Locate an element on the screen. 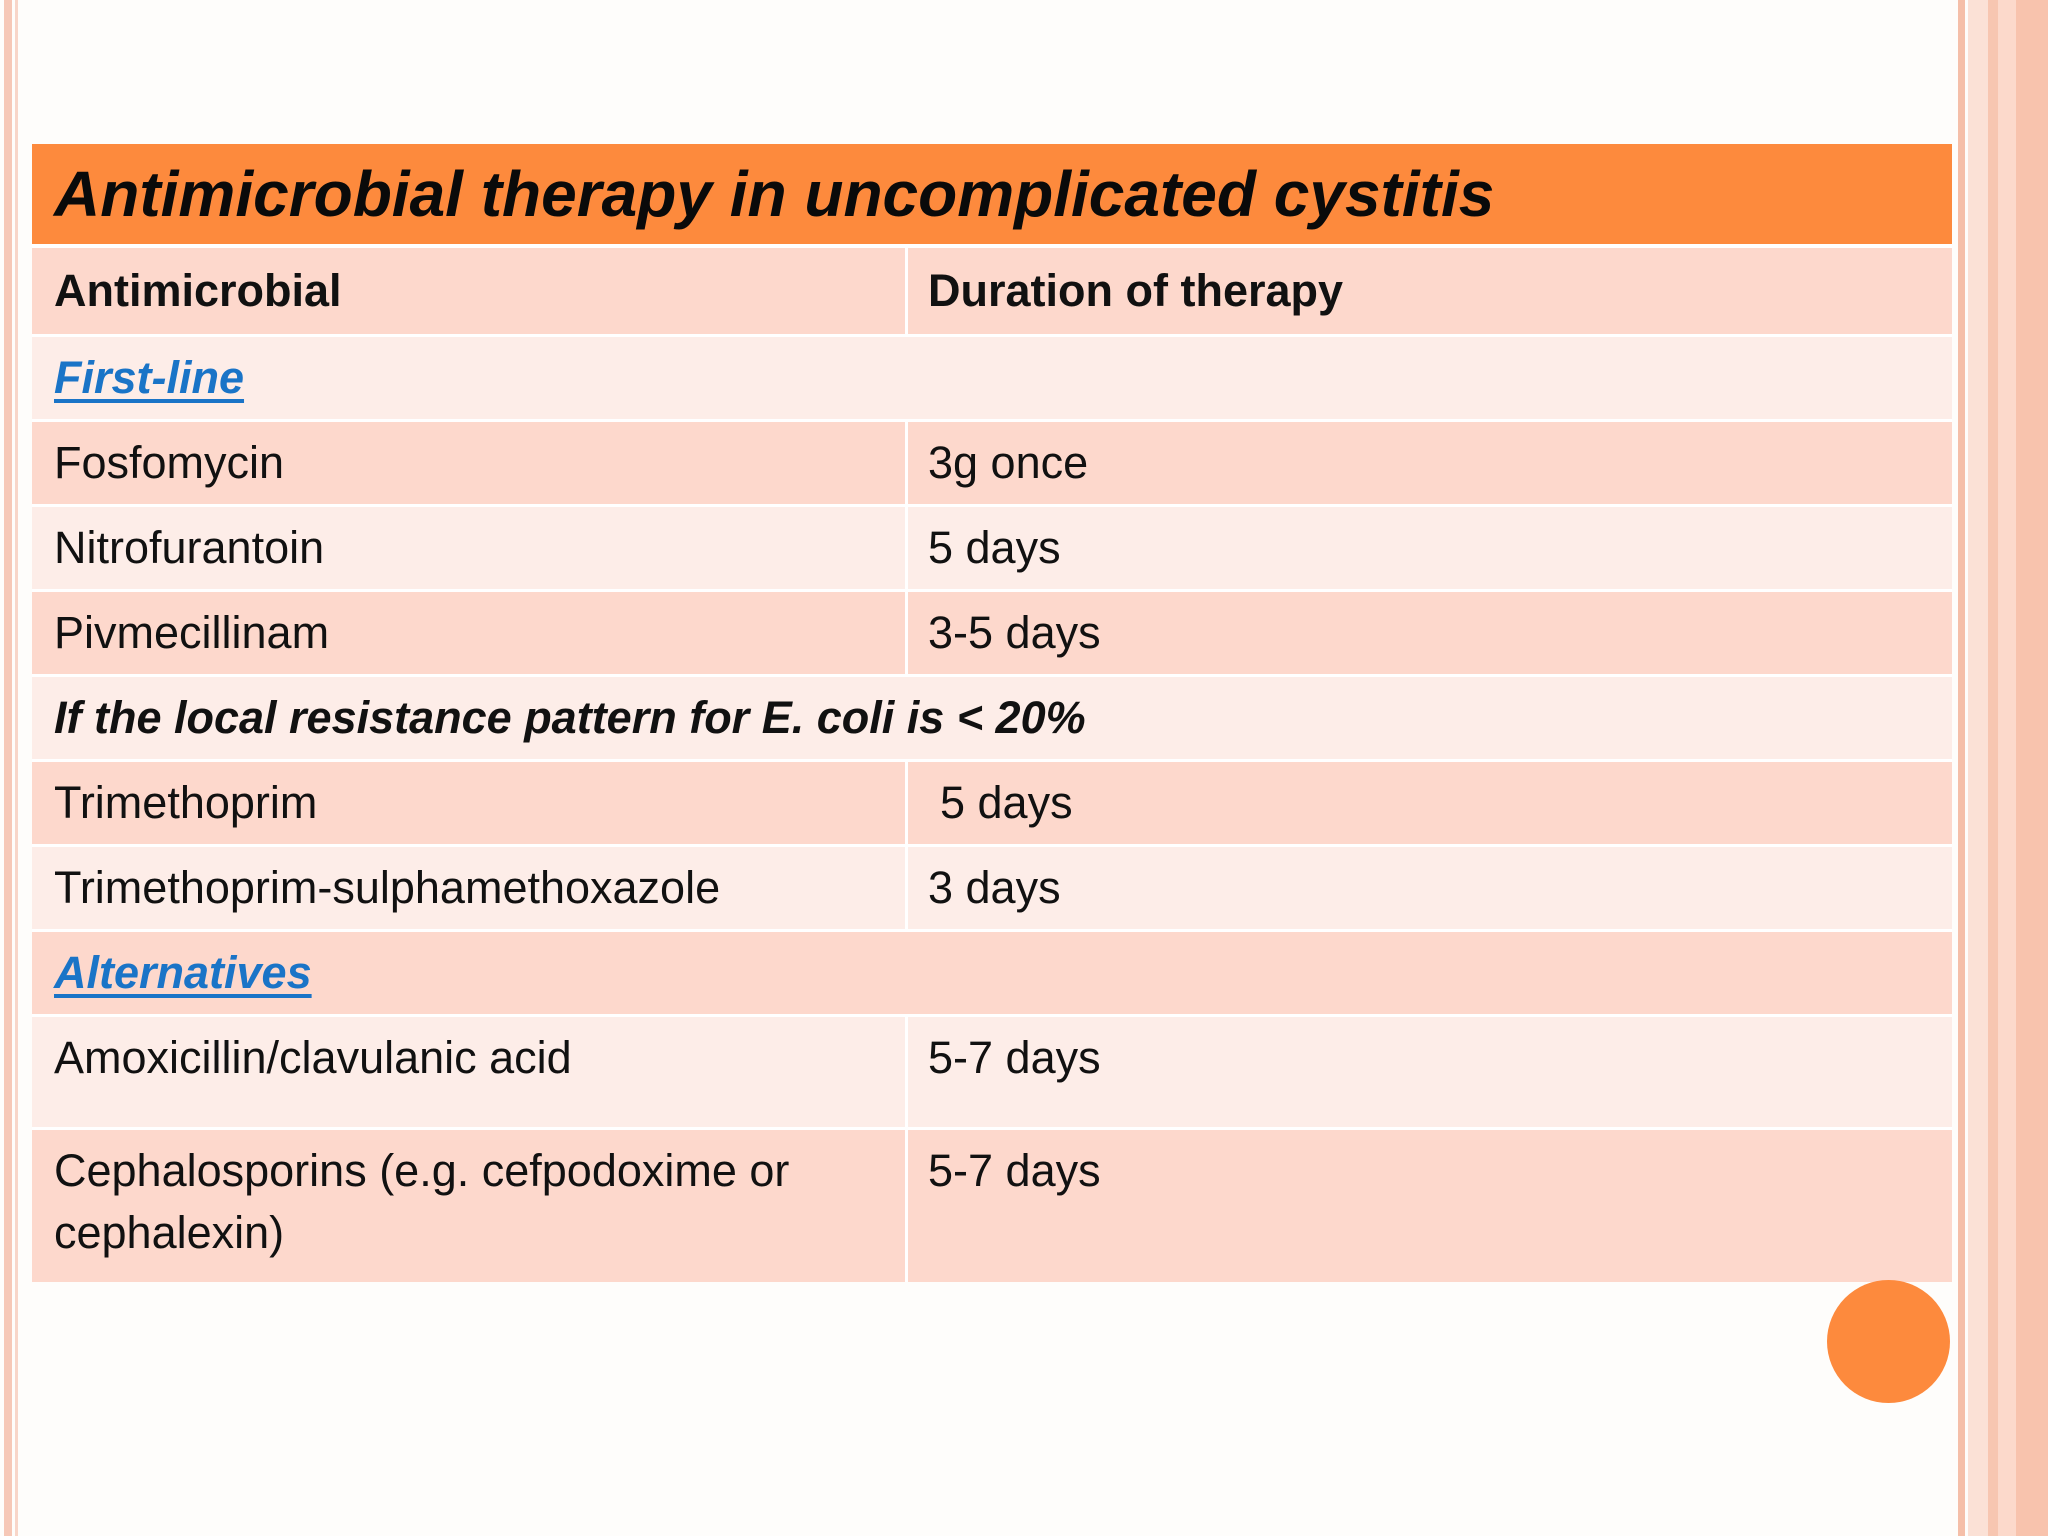 This screenshot has height=1536, width=2048. table-row: Pivmecillinam 3-5 days is located at coordinates (992, 634).